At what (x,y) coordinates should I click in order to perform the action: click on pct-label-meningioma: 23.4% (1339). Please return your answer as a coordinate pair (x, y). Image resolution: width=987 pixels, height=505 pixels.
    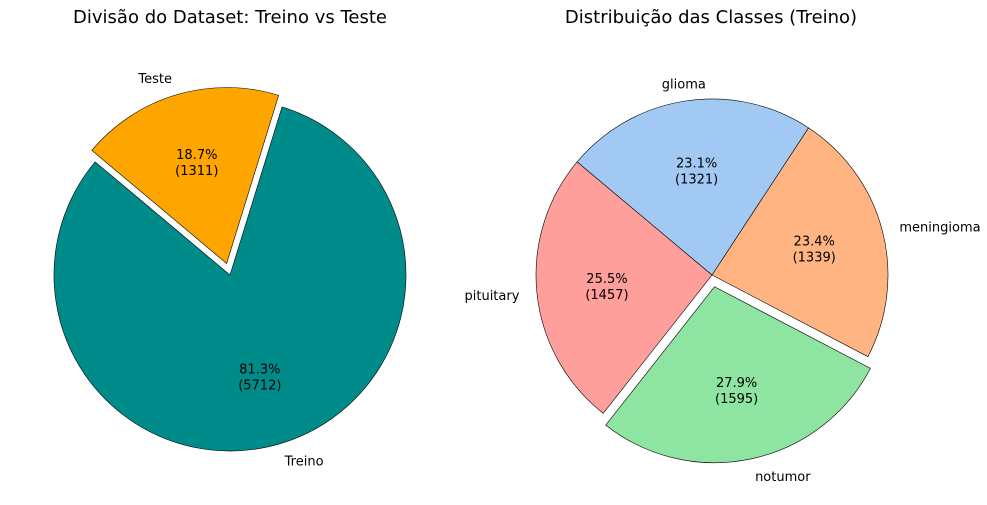
    Looking at the image, I should click on (814, 249).